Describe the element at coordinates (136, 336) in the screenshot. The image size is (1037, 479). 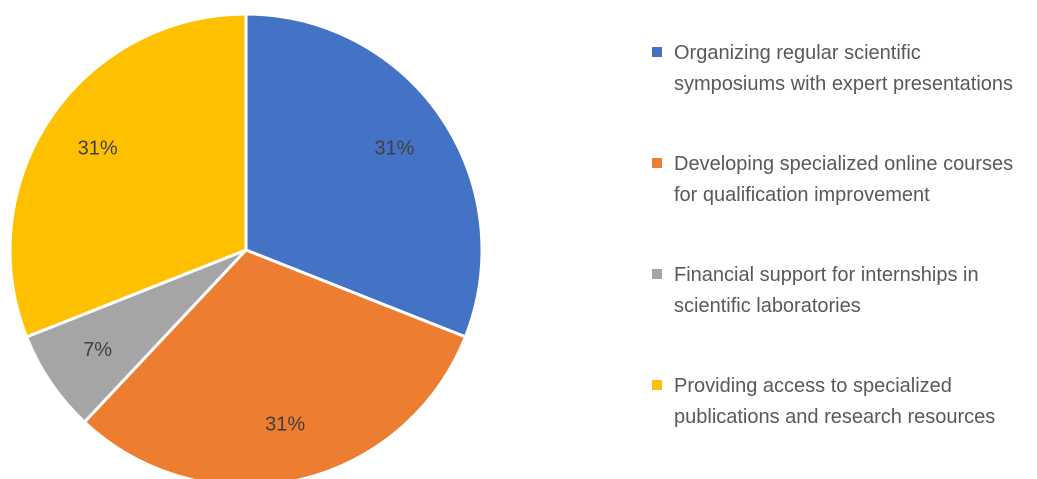
I see `pie-slice` at that location.